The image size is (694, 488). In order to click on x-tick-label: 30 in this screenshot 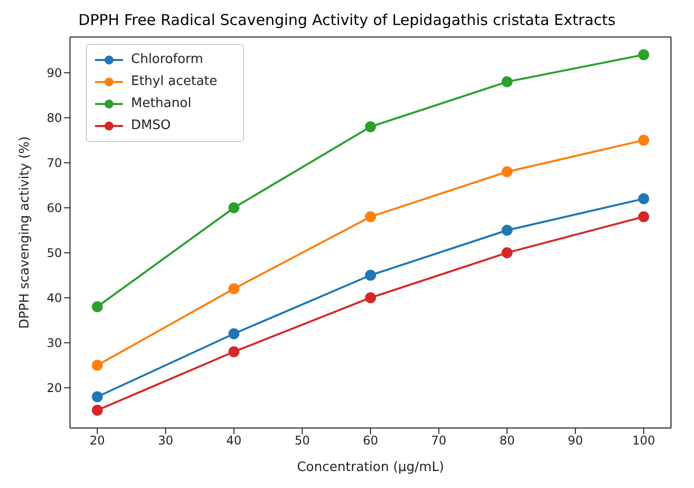, I will do `click(166, 441)`.